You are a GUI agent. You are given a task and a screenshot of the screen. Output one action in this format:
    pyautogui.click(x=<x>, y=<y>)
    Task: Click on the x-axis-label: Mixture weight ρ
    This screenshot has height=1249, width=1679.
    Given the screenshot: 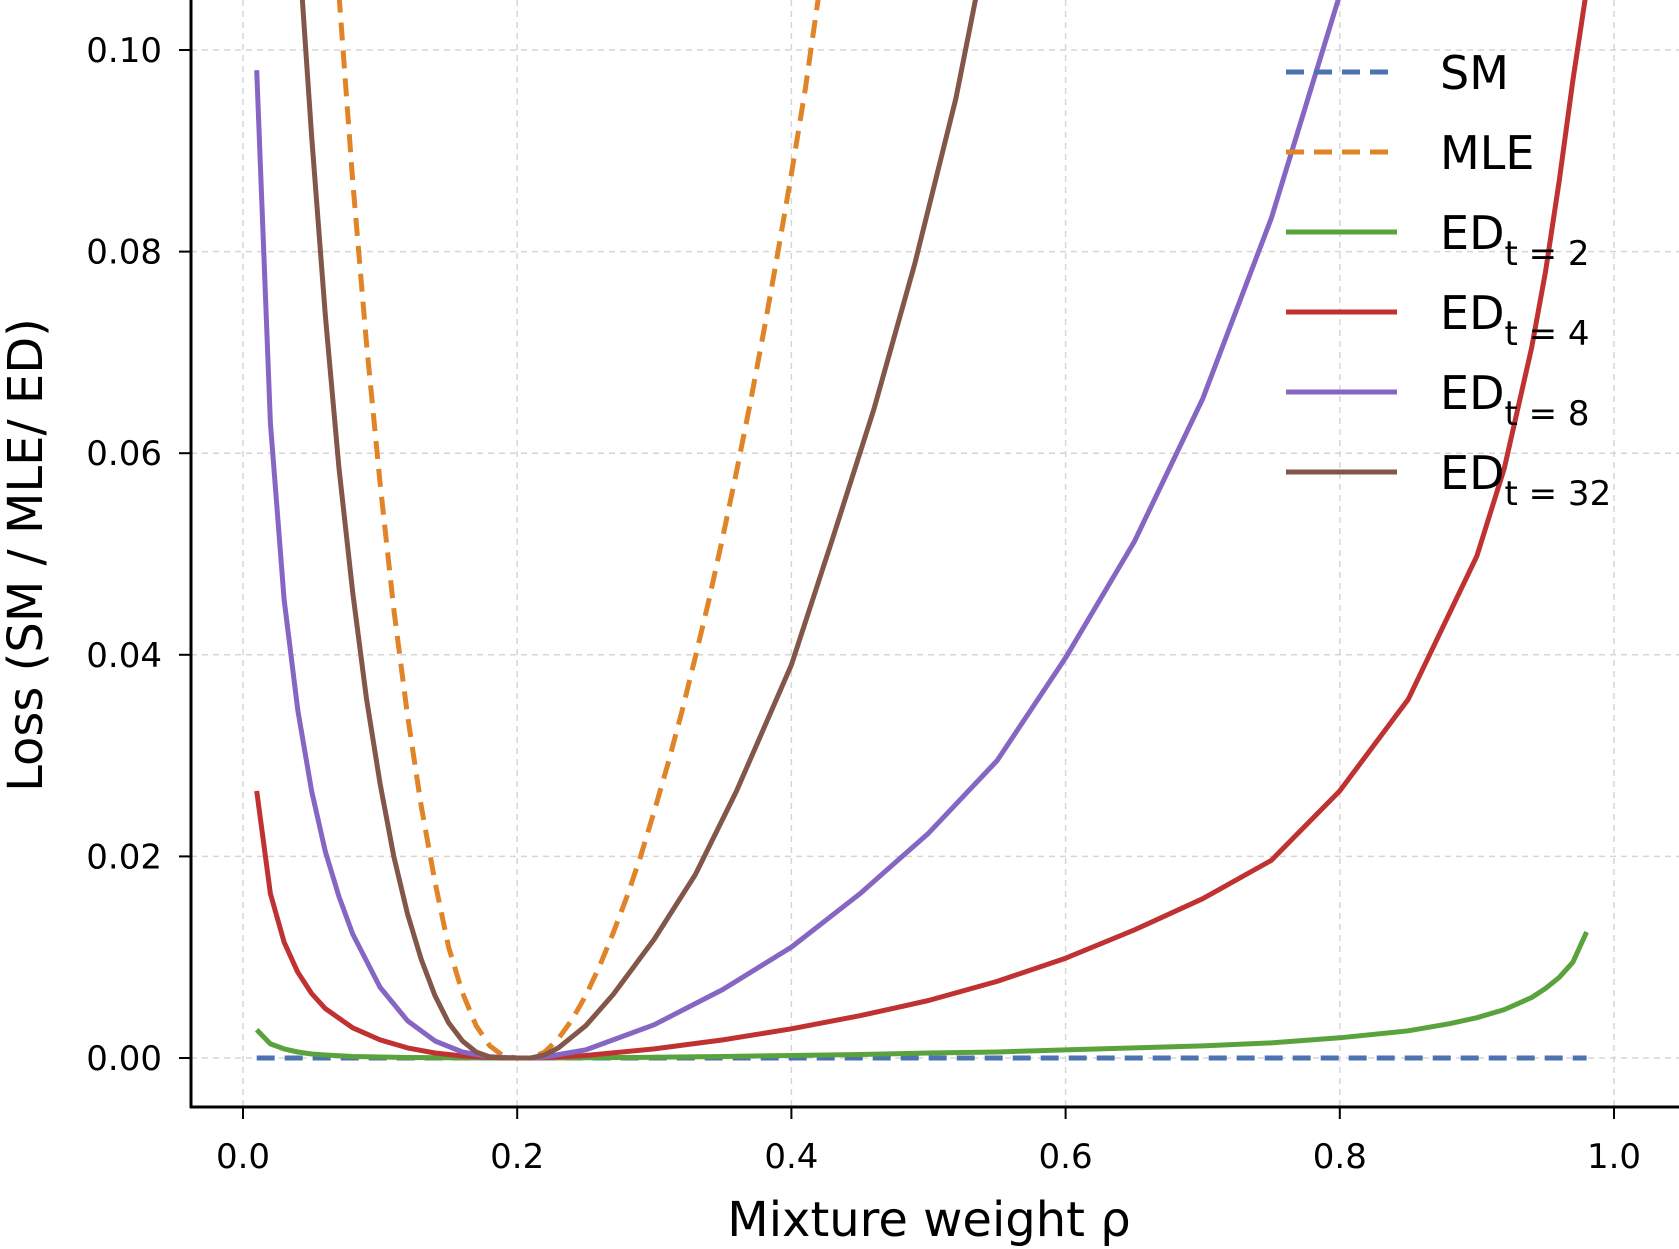 What is the action you would take?
    pyautogui.click(x=928, y=1220)
    